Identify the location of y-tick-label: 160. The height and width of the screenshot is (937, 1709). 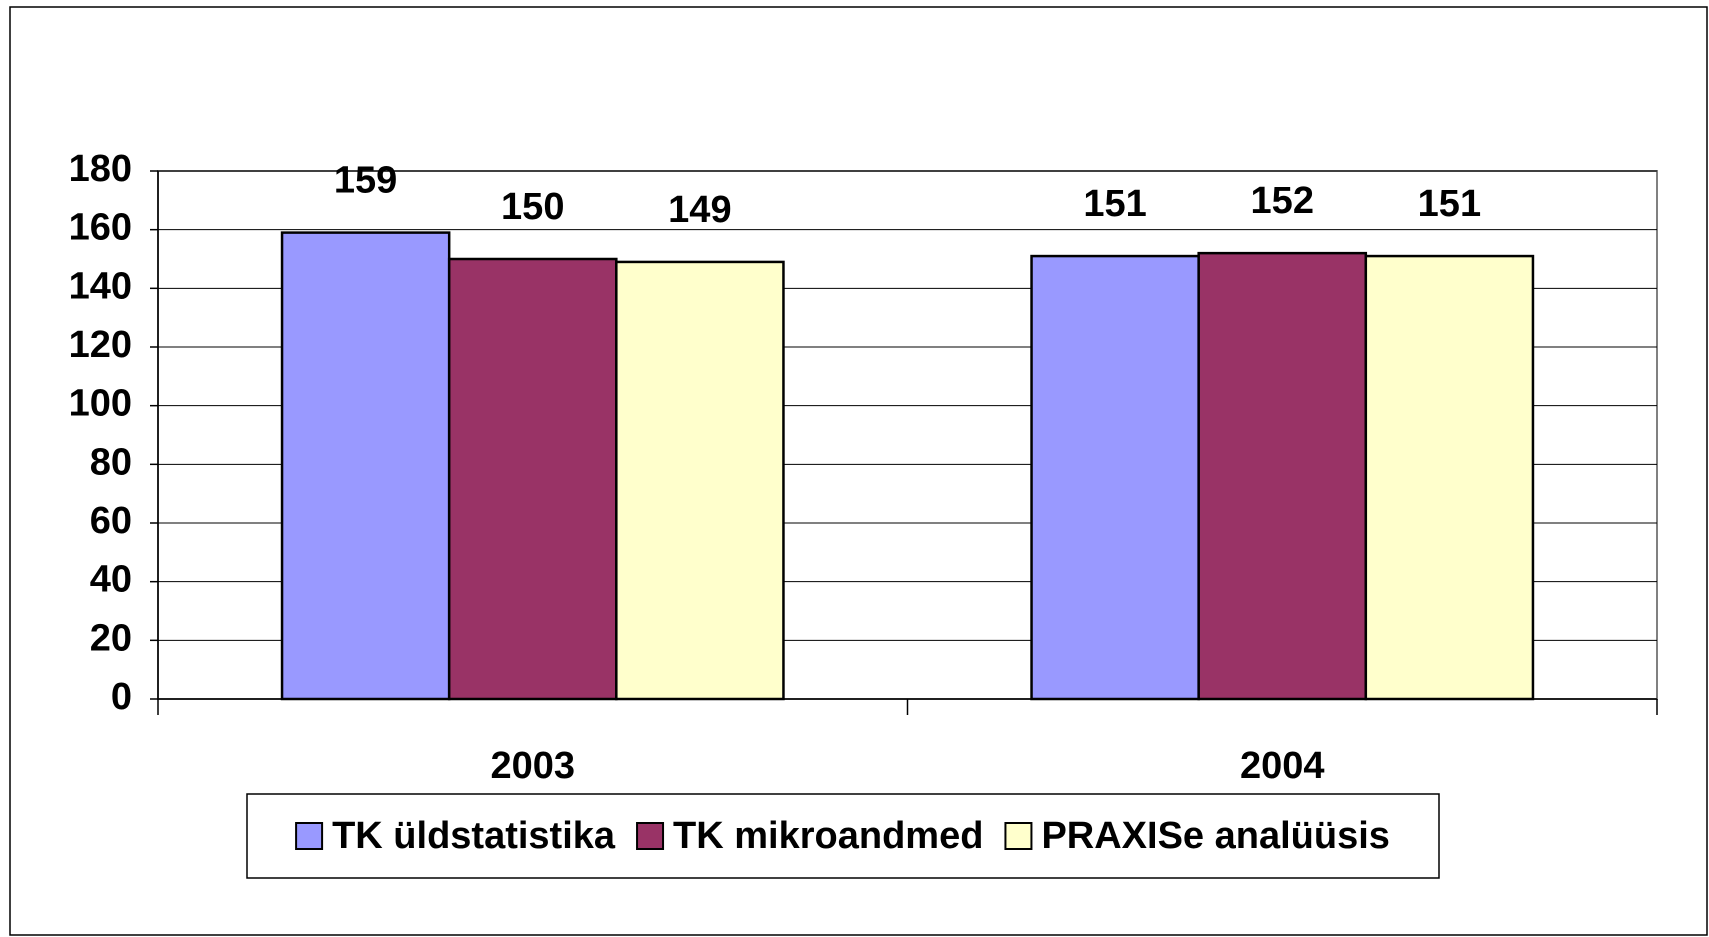
(100, 228).